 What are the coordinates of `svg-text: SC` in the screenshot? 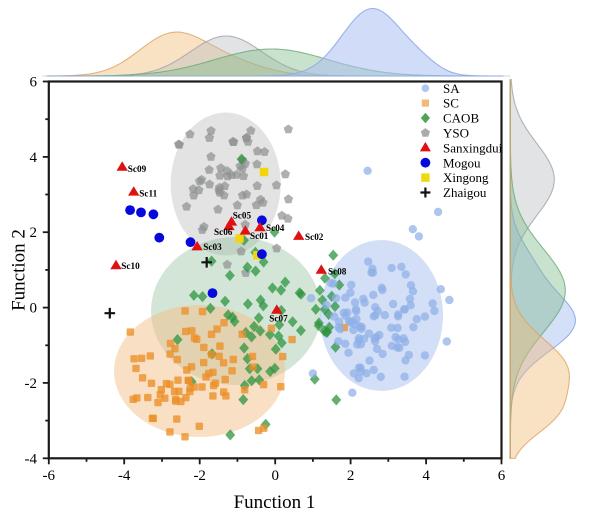 It's located at (451, 103).